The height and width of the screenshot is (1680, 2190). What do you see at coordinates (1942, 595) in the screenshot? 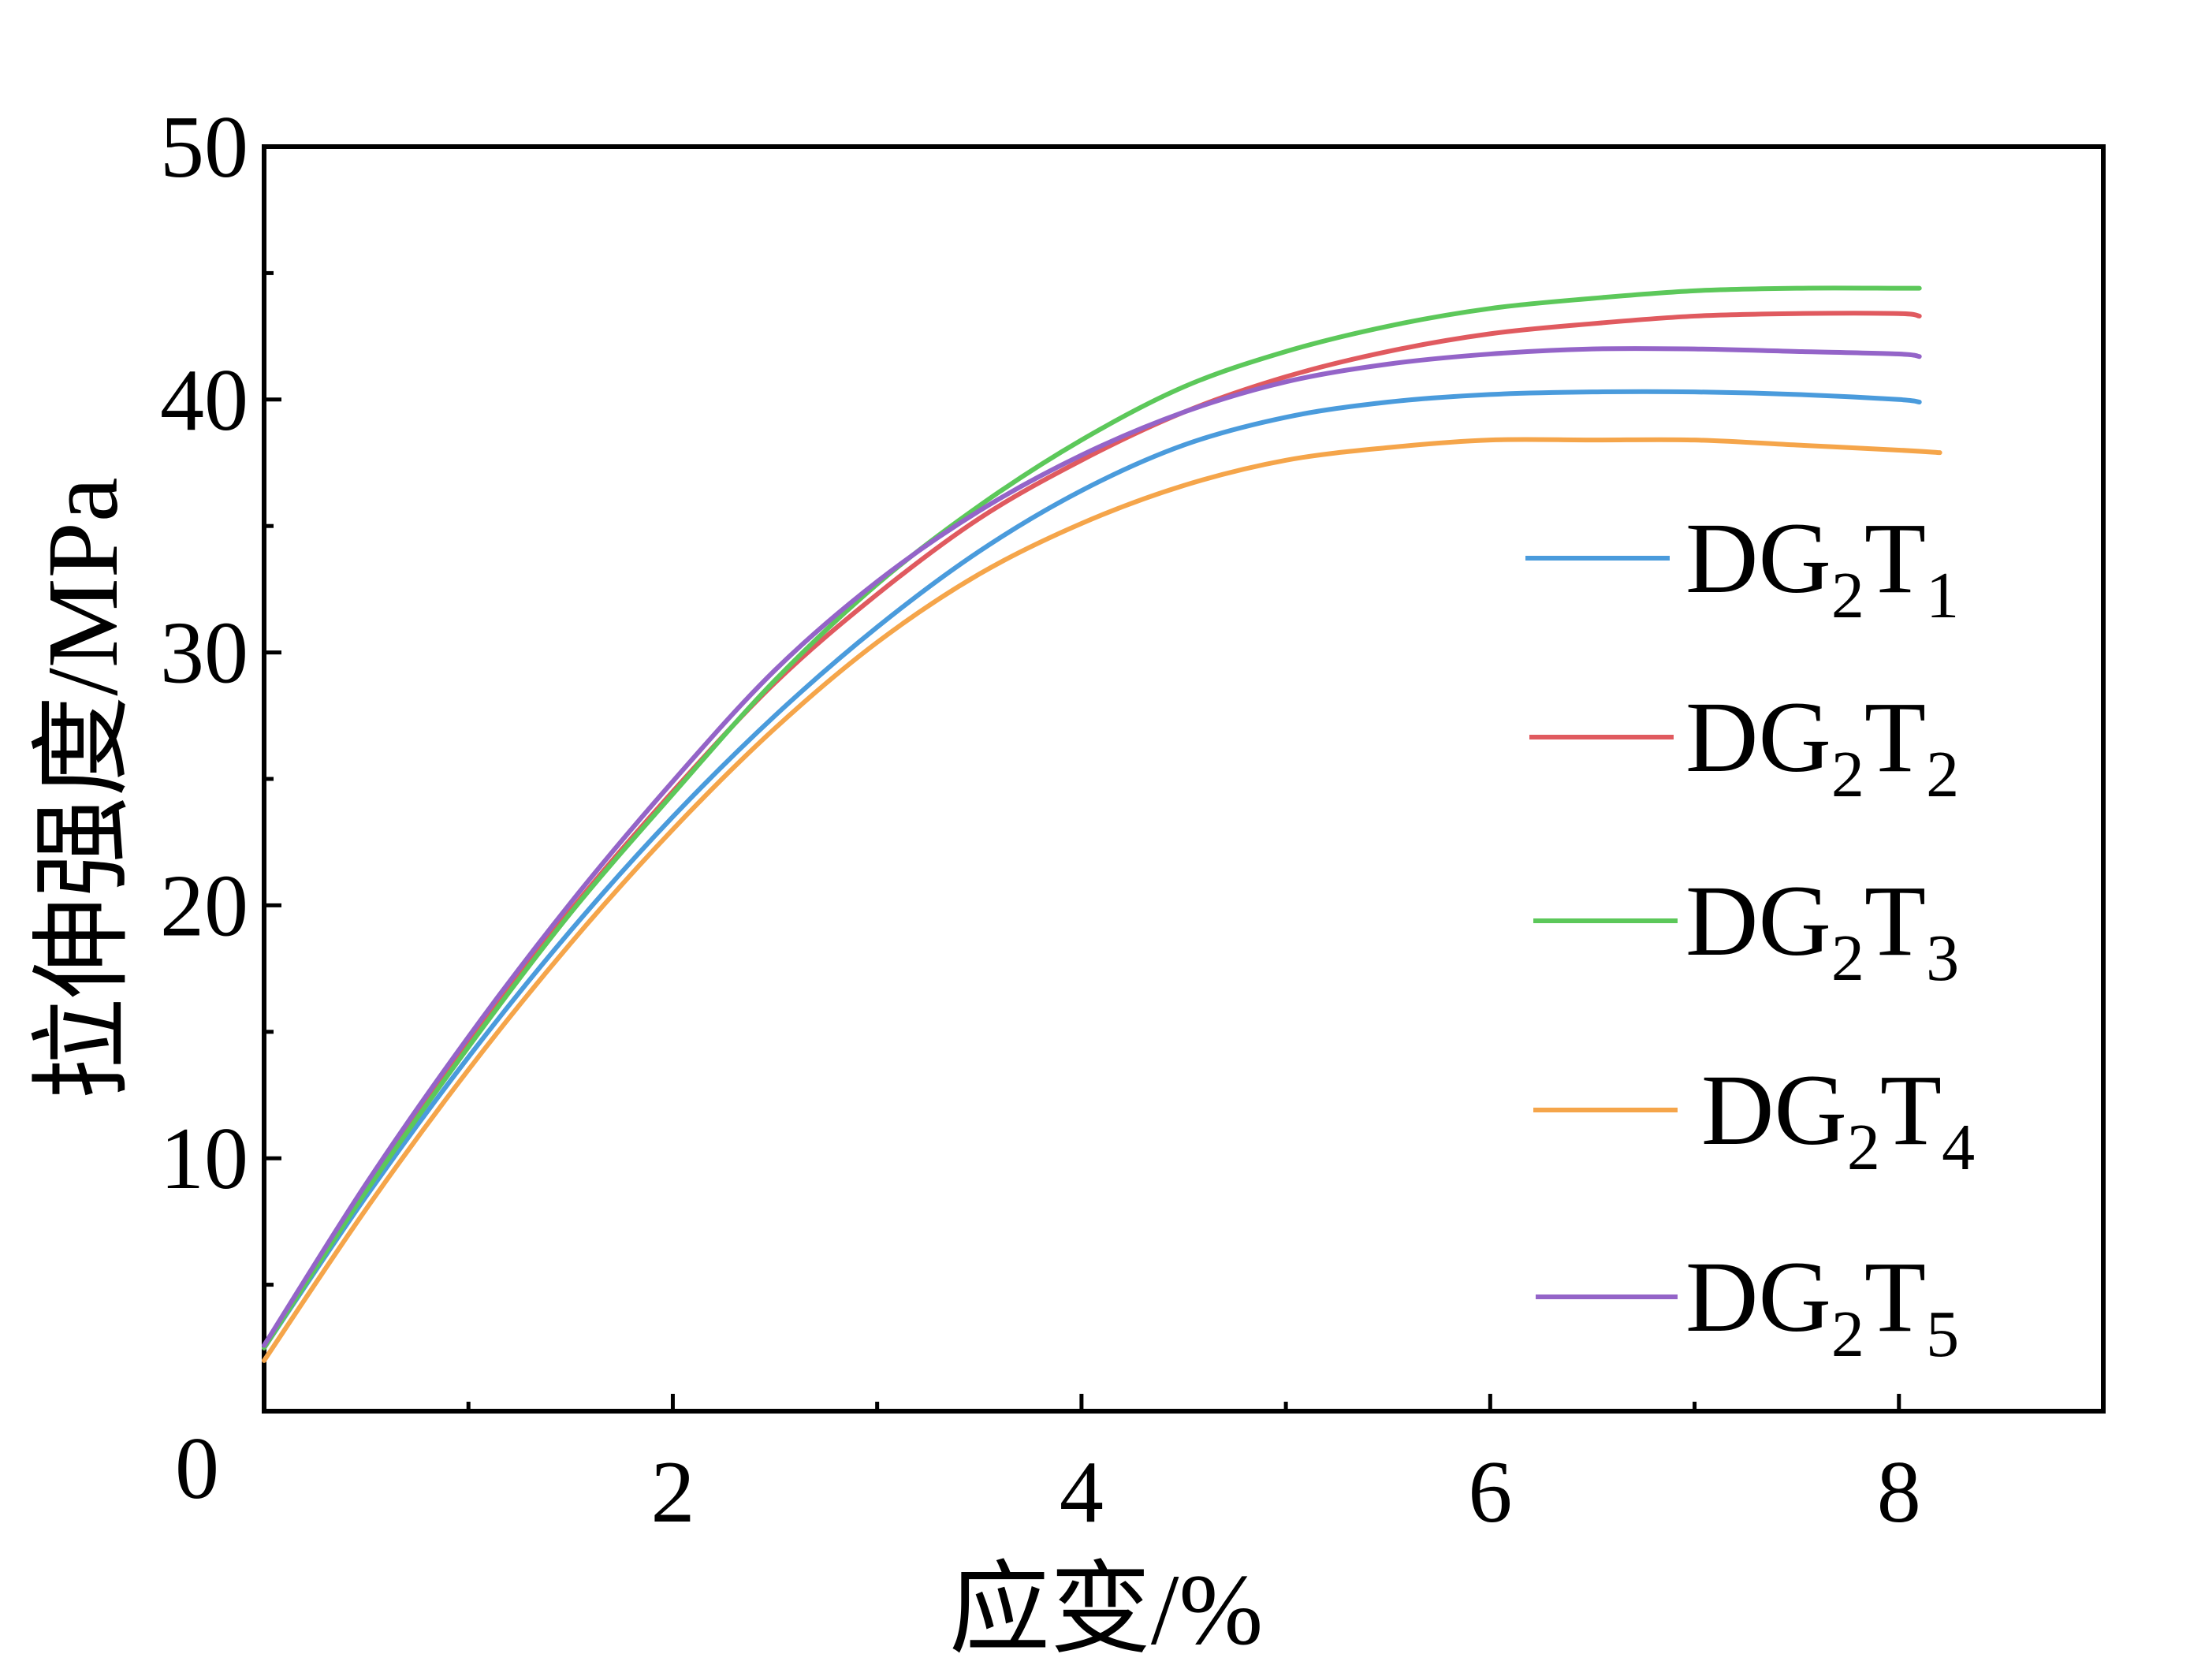
I see `legend-label-part: 1` at bounding box center [1942, 595].